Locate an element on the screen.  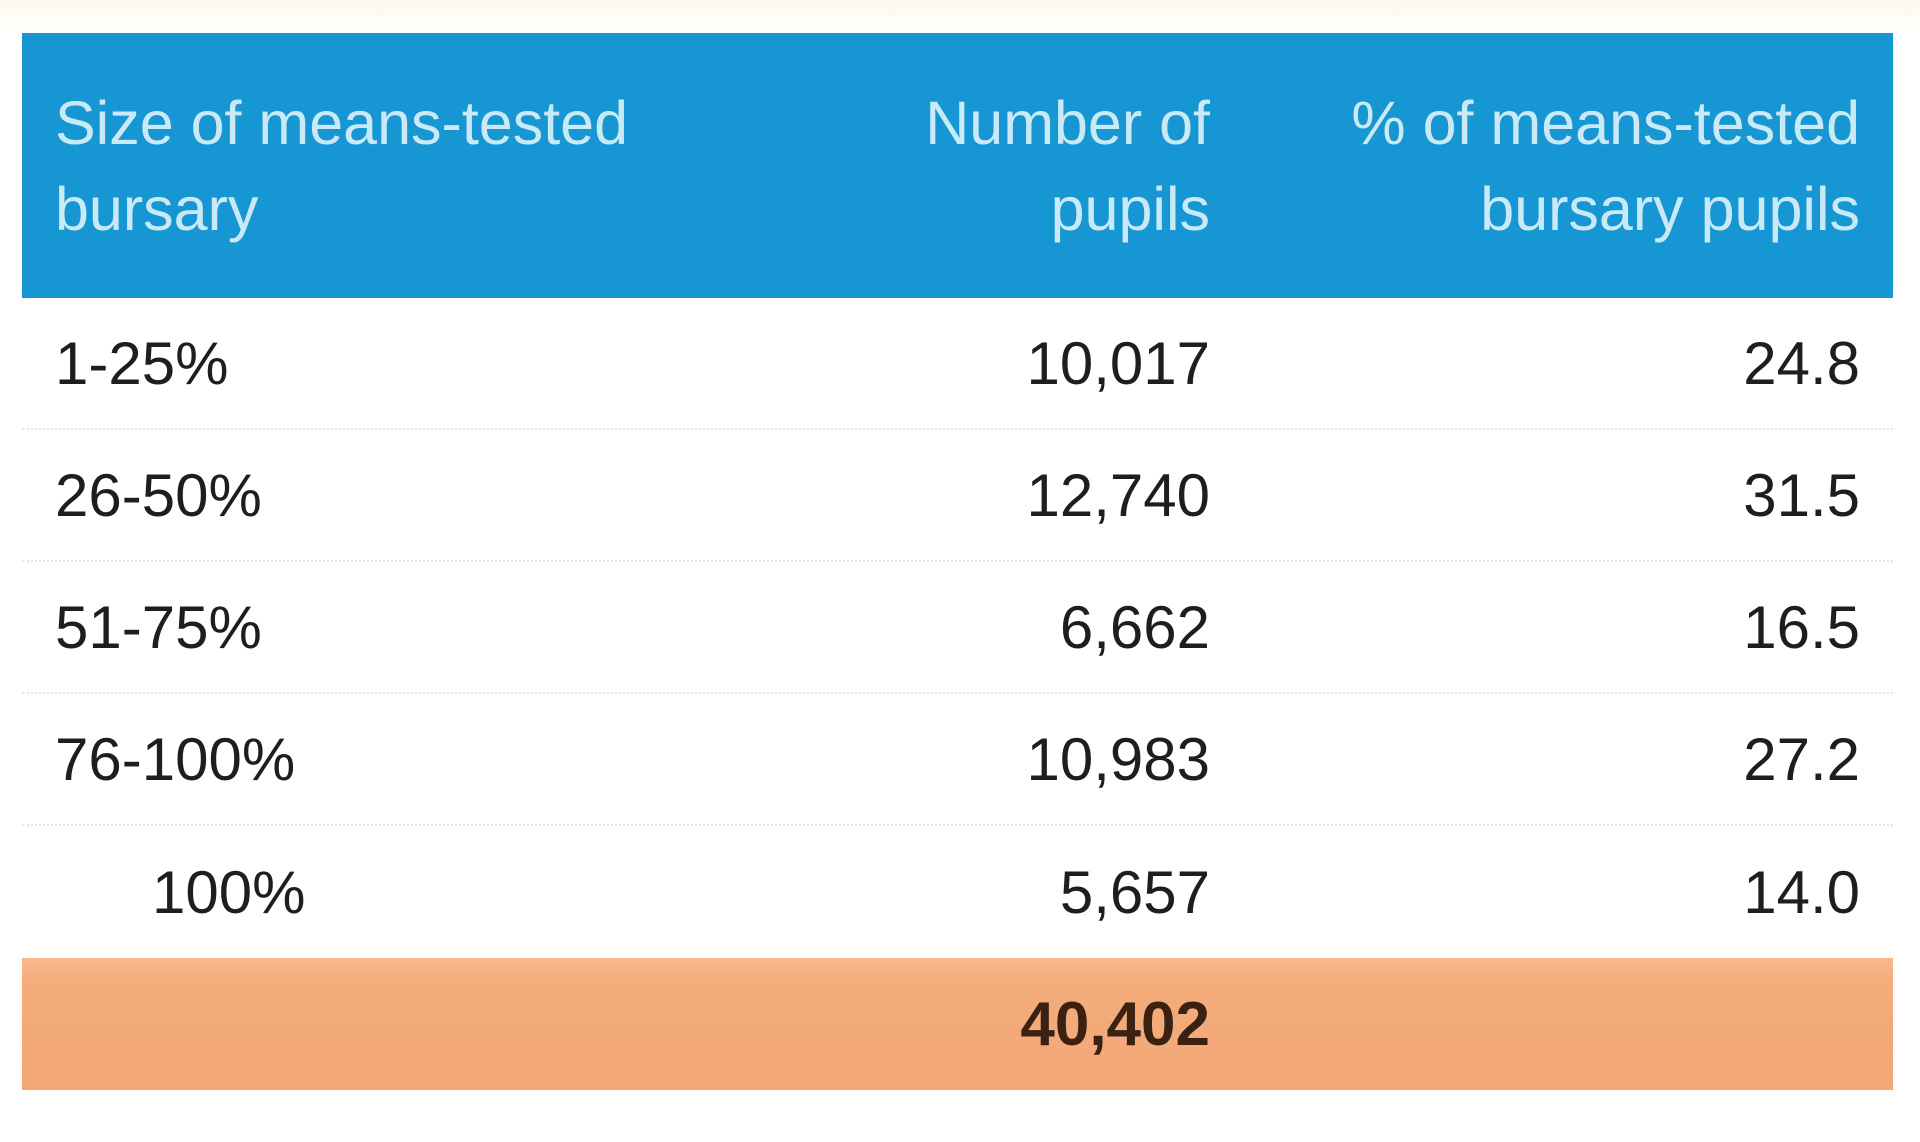
table-row-1-25: 1-25% 10,017 24.8 is located at coordinates (957, 364).